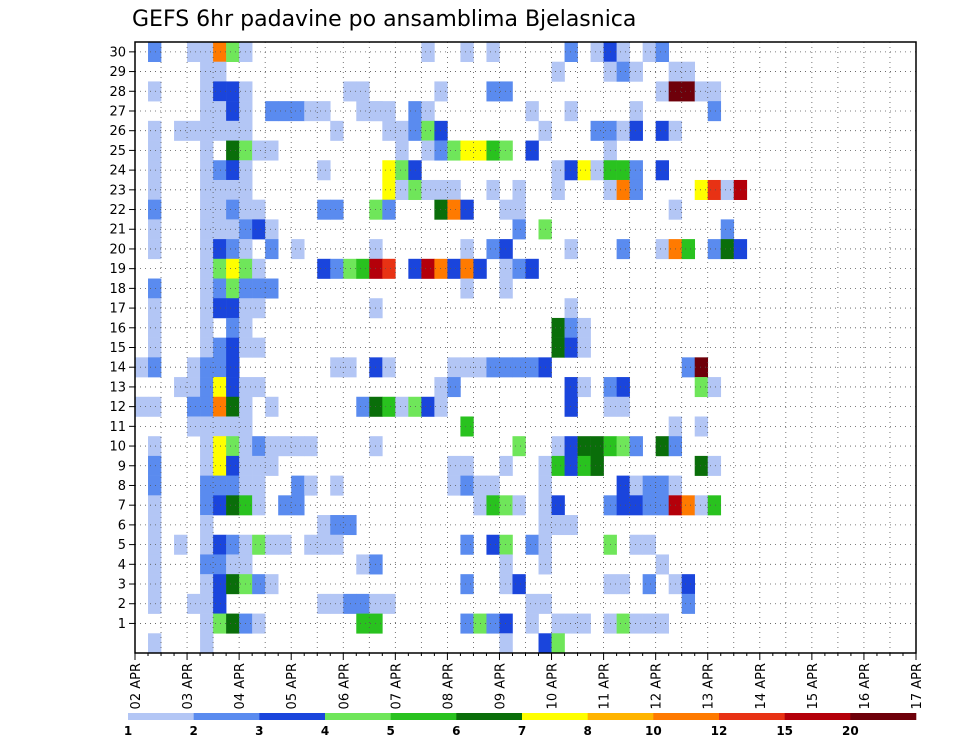  What do you see at coordinates (117, 52) in the screenshot?
I see `y-tick-label: 30` at bounding box center [117, 52].